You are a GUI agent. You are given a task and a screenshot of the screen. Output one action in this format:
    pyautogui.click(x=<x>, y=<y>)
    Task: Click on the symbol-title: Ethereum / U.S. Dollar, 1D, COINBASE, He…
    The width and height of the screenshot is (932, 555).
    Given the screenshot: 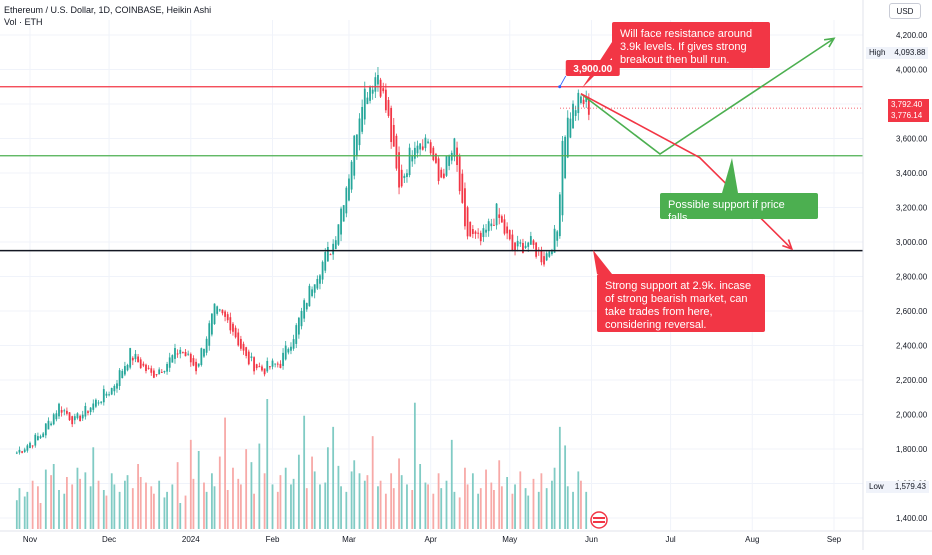 What is the action you would take?
    pyautogui.click(x=108, y=10)
    